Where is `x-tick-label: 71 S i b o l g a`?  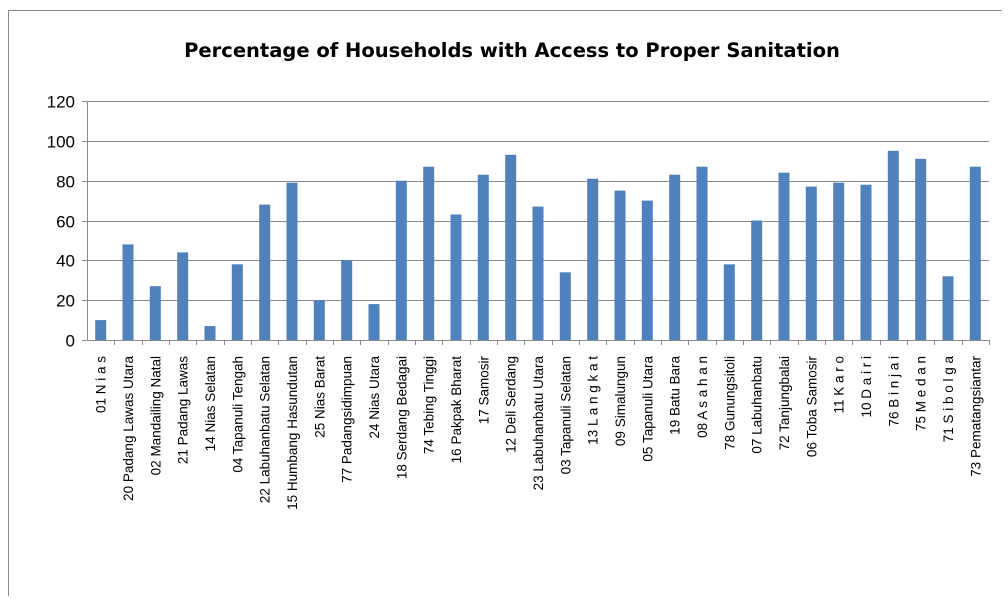 x-tick-label: 71 S i b o l g a is located at coordinates (948, 399).